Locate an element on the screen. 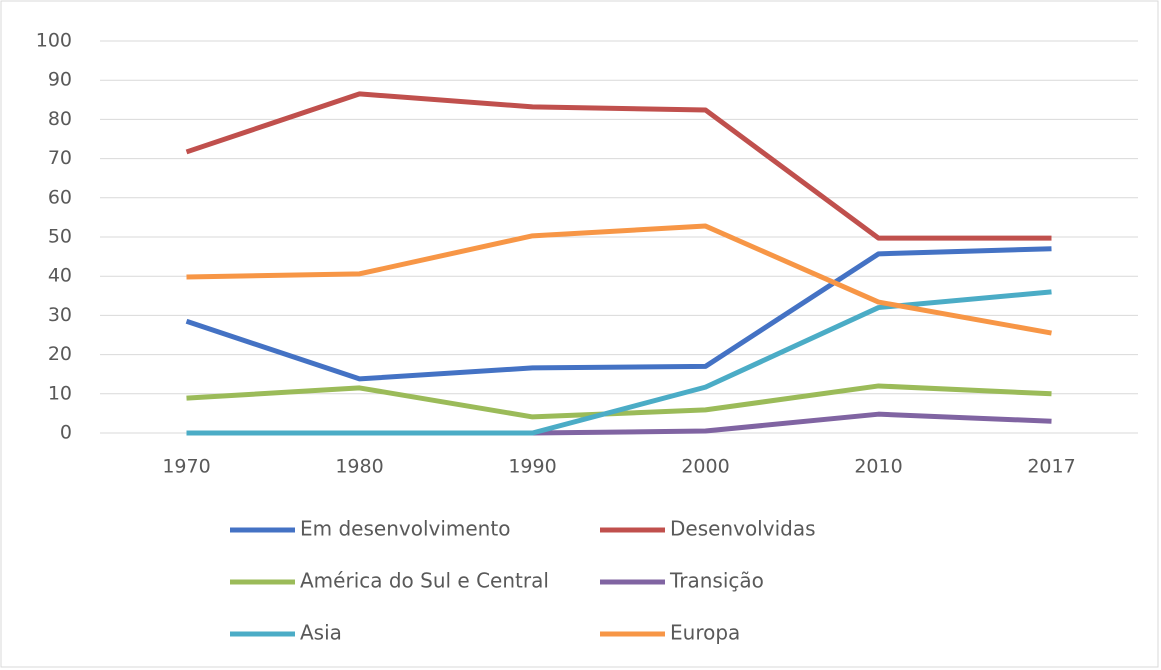  legend-label: Transição is located at coordinates (716, 581).